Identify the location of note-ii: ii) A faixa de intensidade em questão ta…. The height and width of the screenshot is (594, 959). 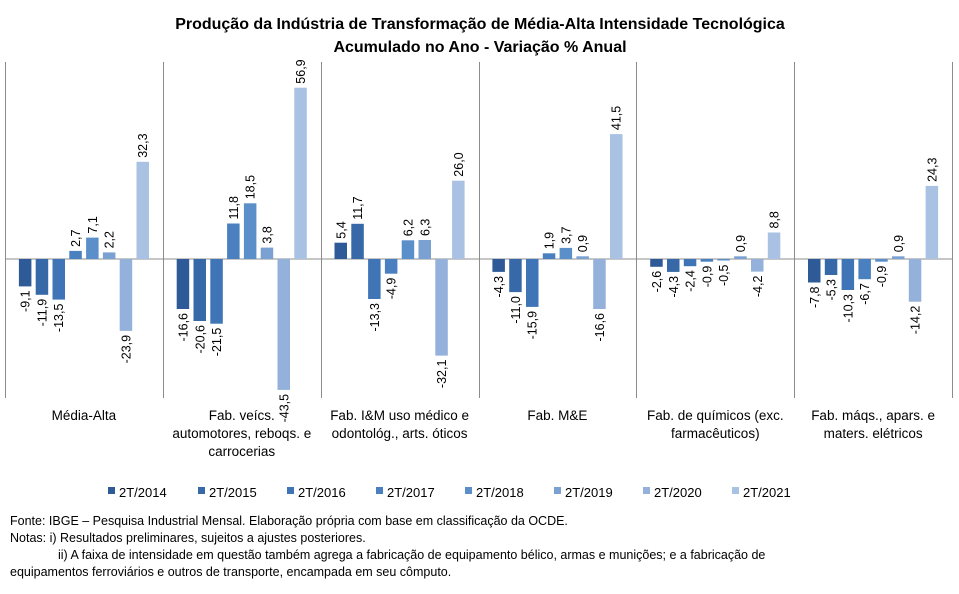
(412, 555).